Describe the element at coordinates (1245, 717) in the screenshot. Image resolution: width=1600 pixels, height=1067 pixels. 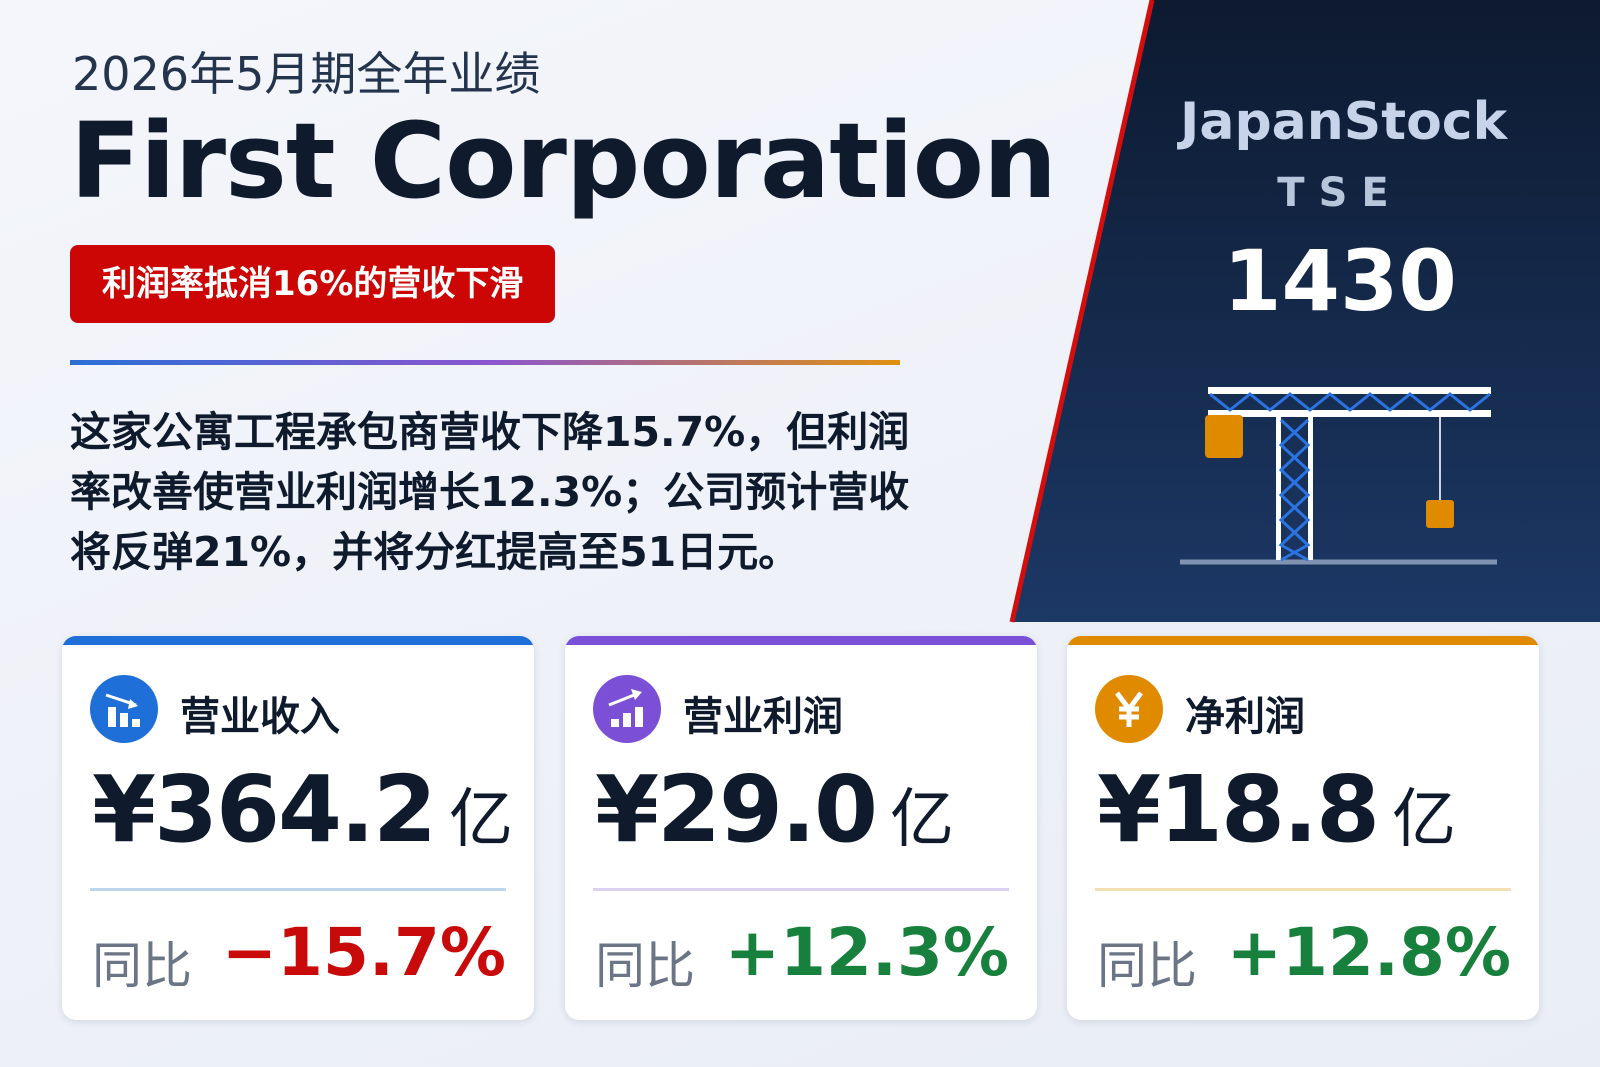
I see `card-label: 净利润` at that location.